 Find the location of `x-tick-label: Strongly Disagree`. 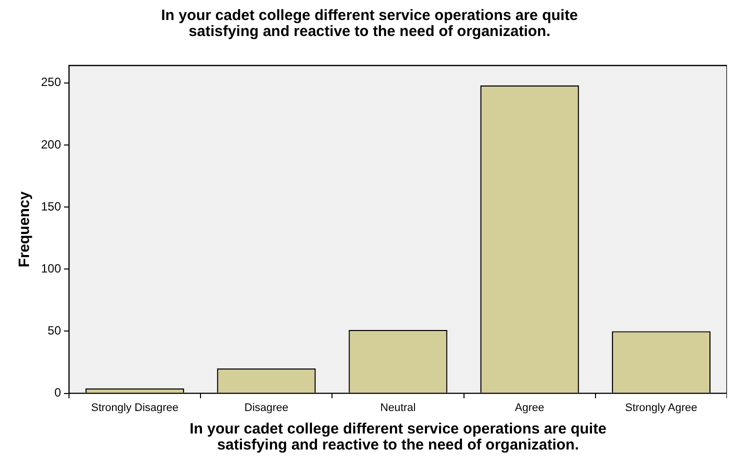

x-tick-label: Strongly Disagree is located at coordinates (135, 408).